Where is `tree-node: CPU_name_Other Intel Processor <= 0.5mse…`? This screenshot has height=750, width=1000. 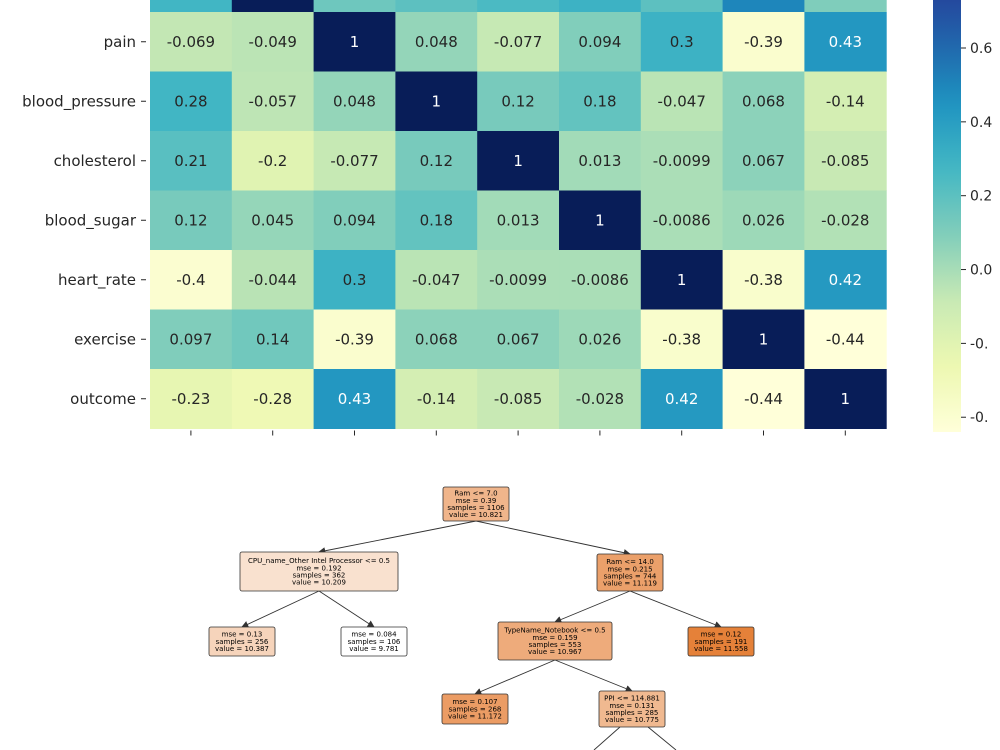
tree-node: CPU_name_Other Intel Processor <= 0.5mse… is located at coordinates (319, 571).